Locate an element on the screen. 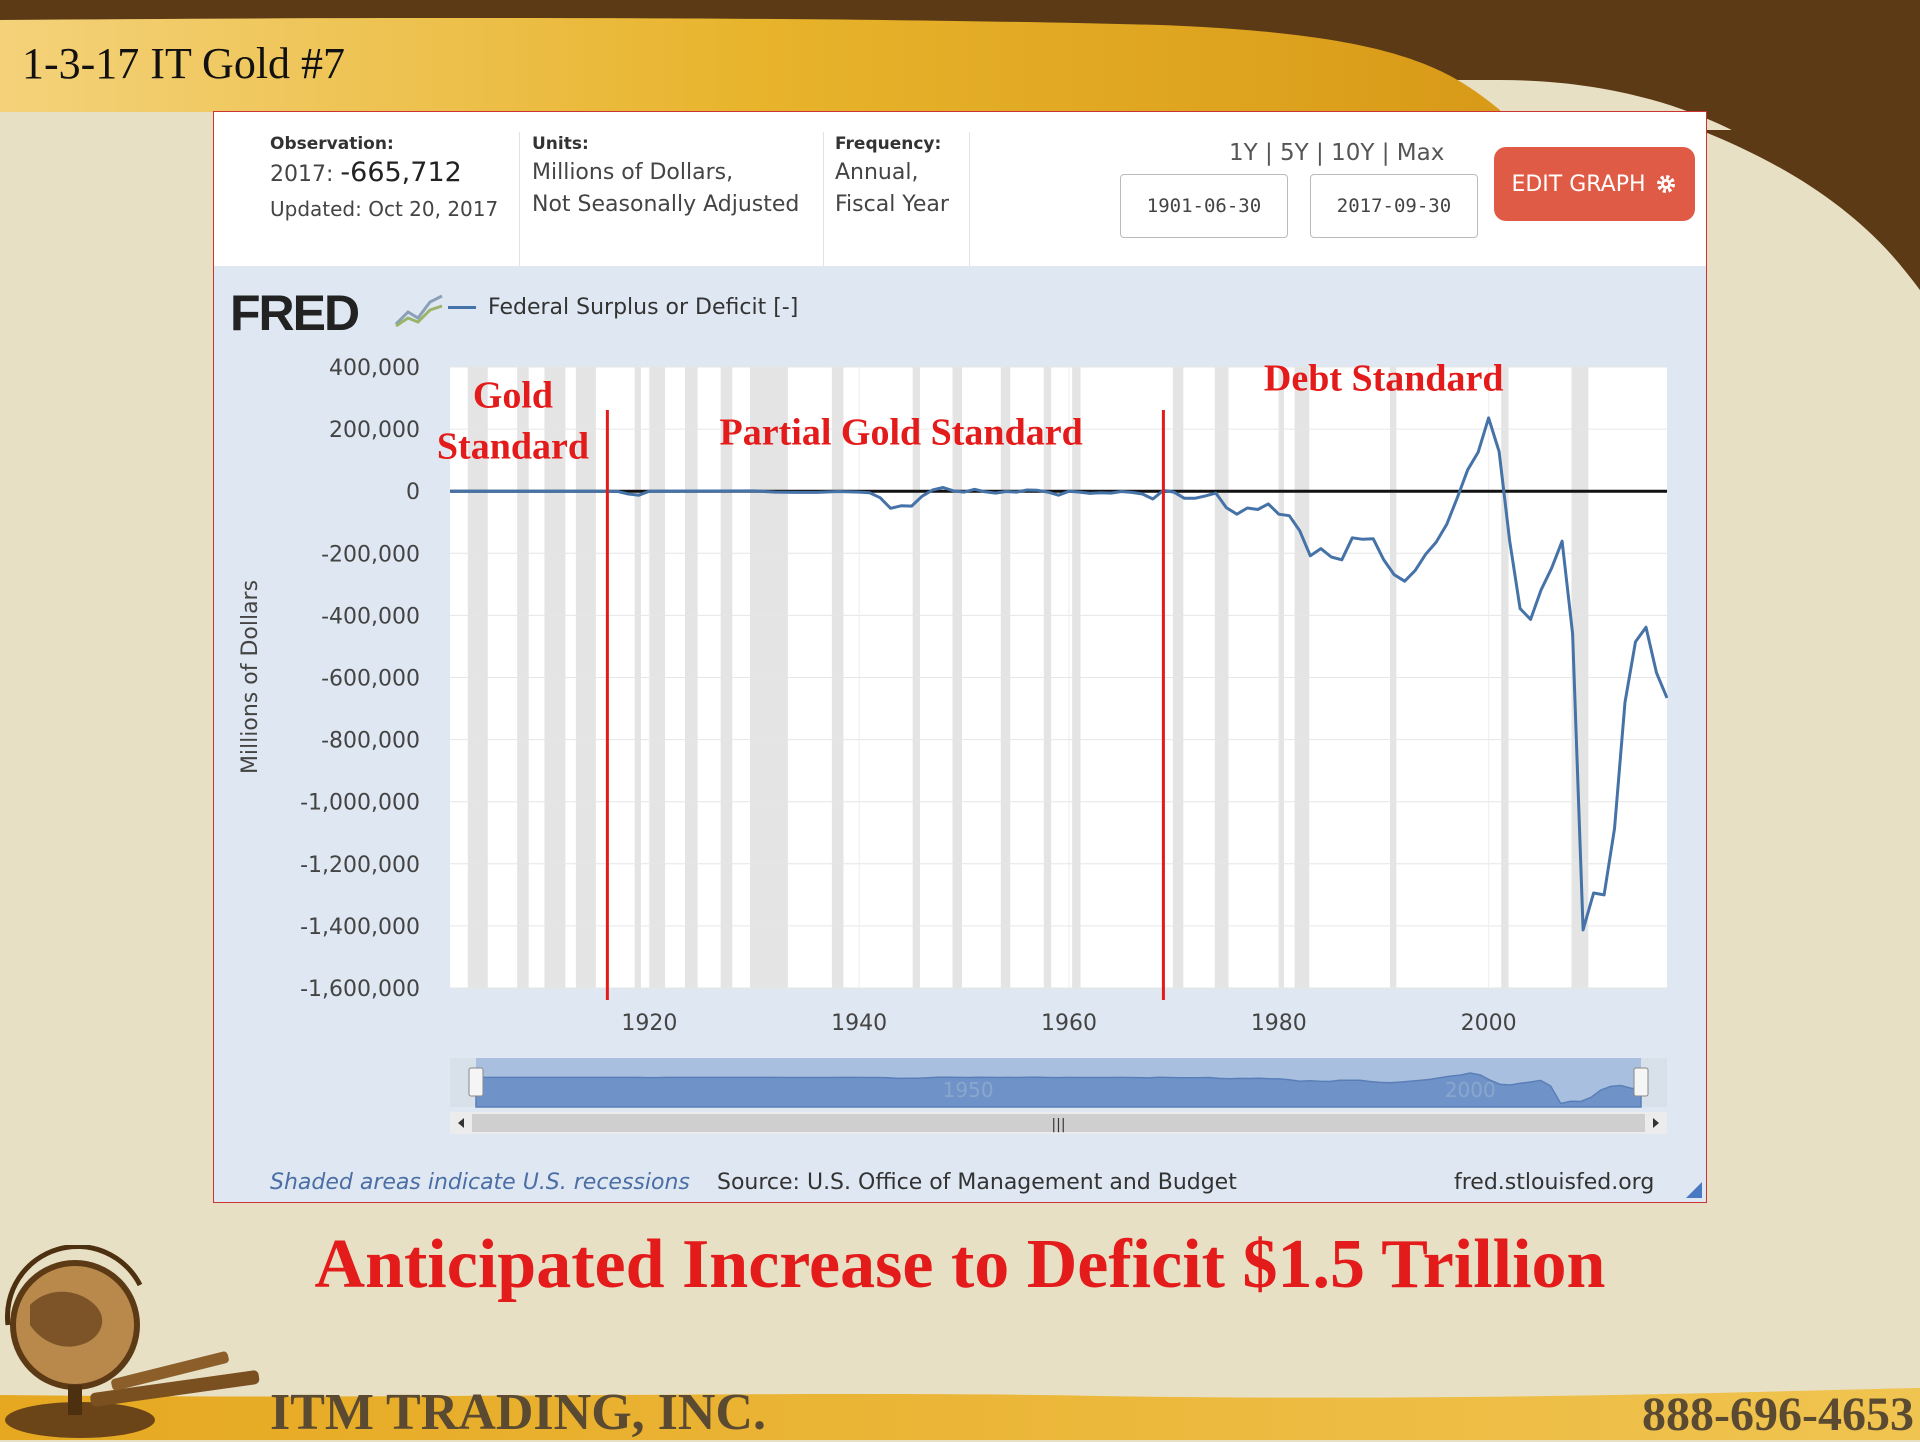 Image resolution: width=1920 pixels, height=1442 pixels. globe-logo is located at coordinates (132, 1341).